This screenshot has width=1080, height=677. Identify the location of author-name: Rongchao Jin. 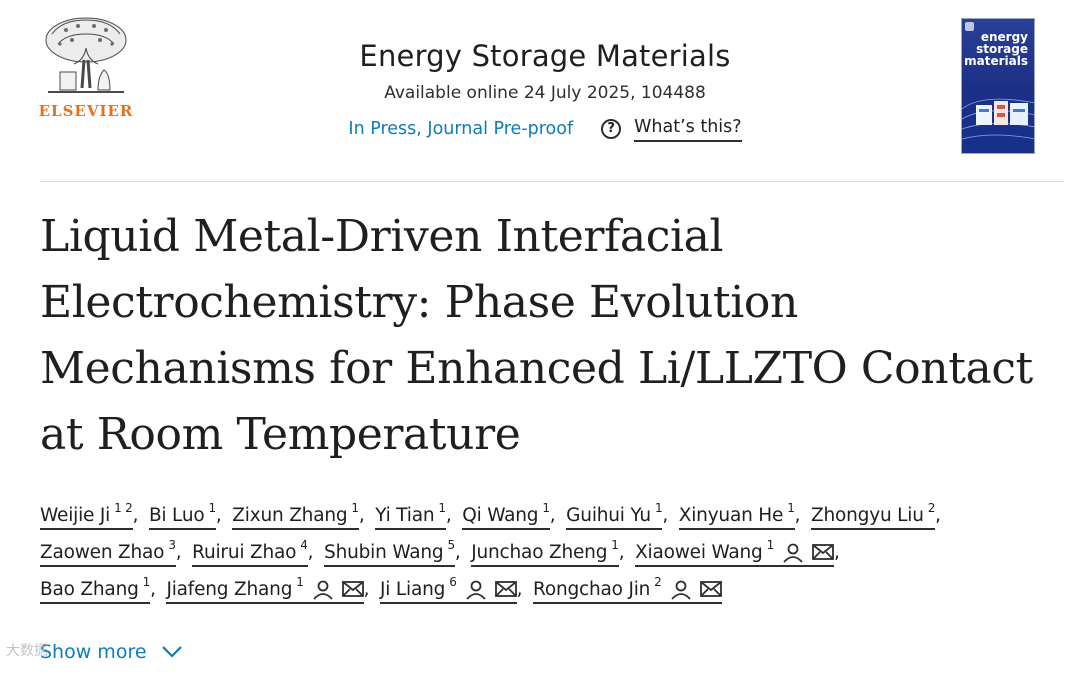
(592, 589).